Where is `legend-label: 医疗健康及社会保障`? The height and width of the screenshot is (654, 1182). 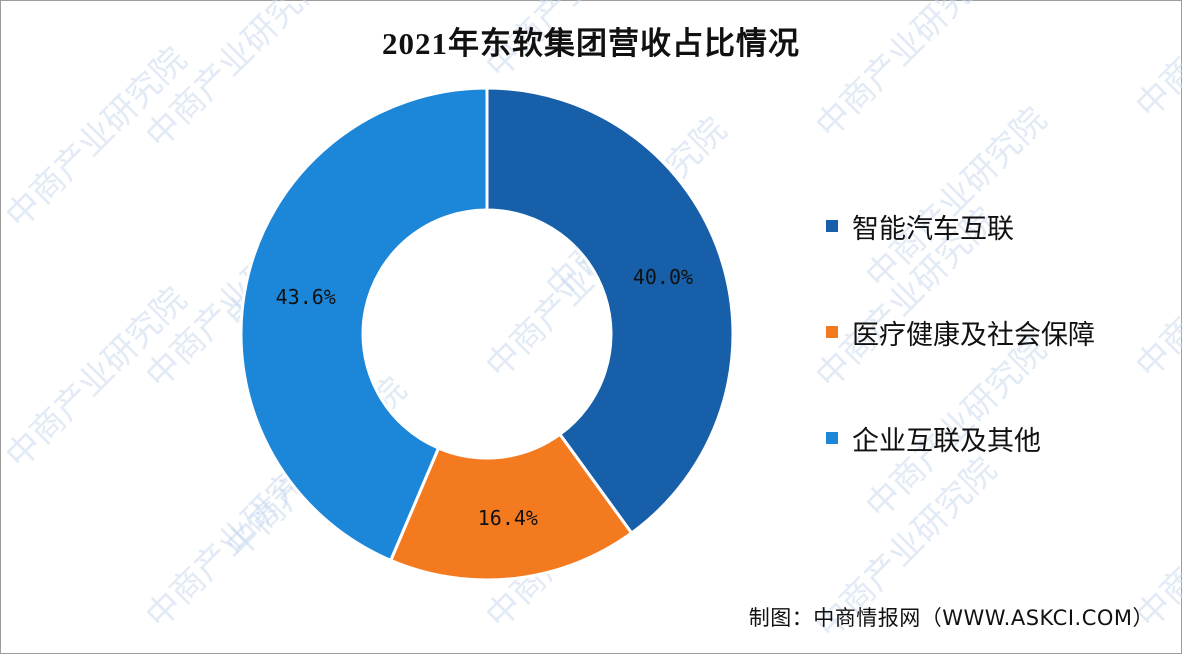 legend-label: 医疗健康及社会保障 is located at coordinates (973, 335).